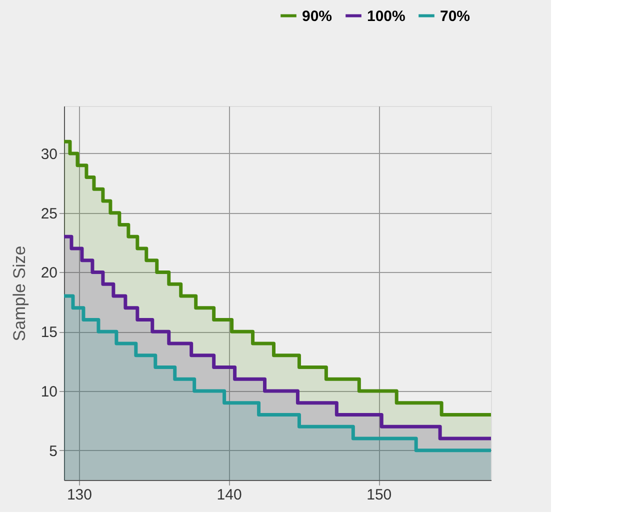 Image resolution: width=631 pixels, height=520 pixels. What do you see at coordinates (19, 294) in the screenshot?
I see `y-axis-title: Sample Size` at bounding box center [19, 294].